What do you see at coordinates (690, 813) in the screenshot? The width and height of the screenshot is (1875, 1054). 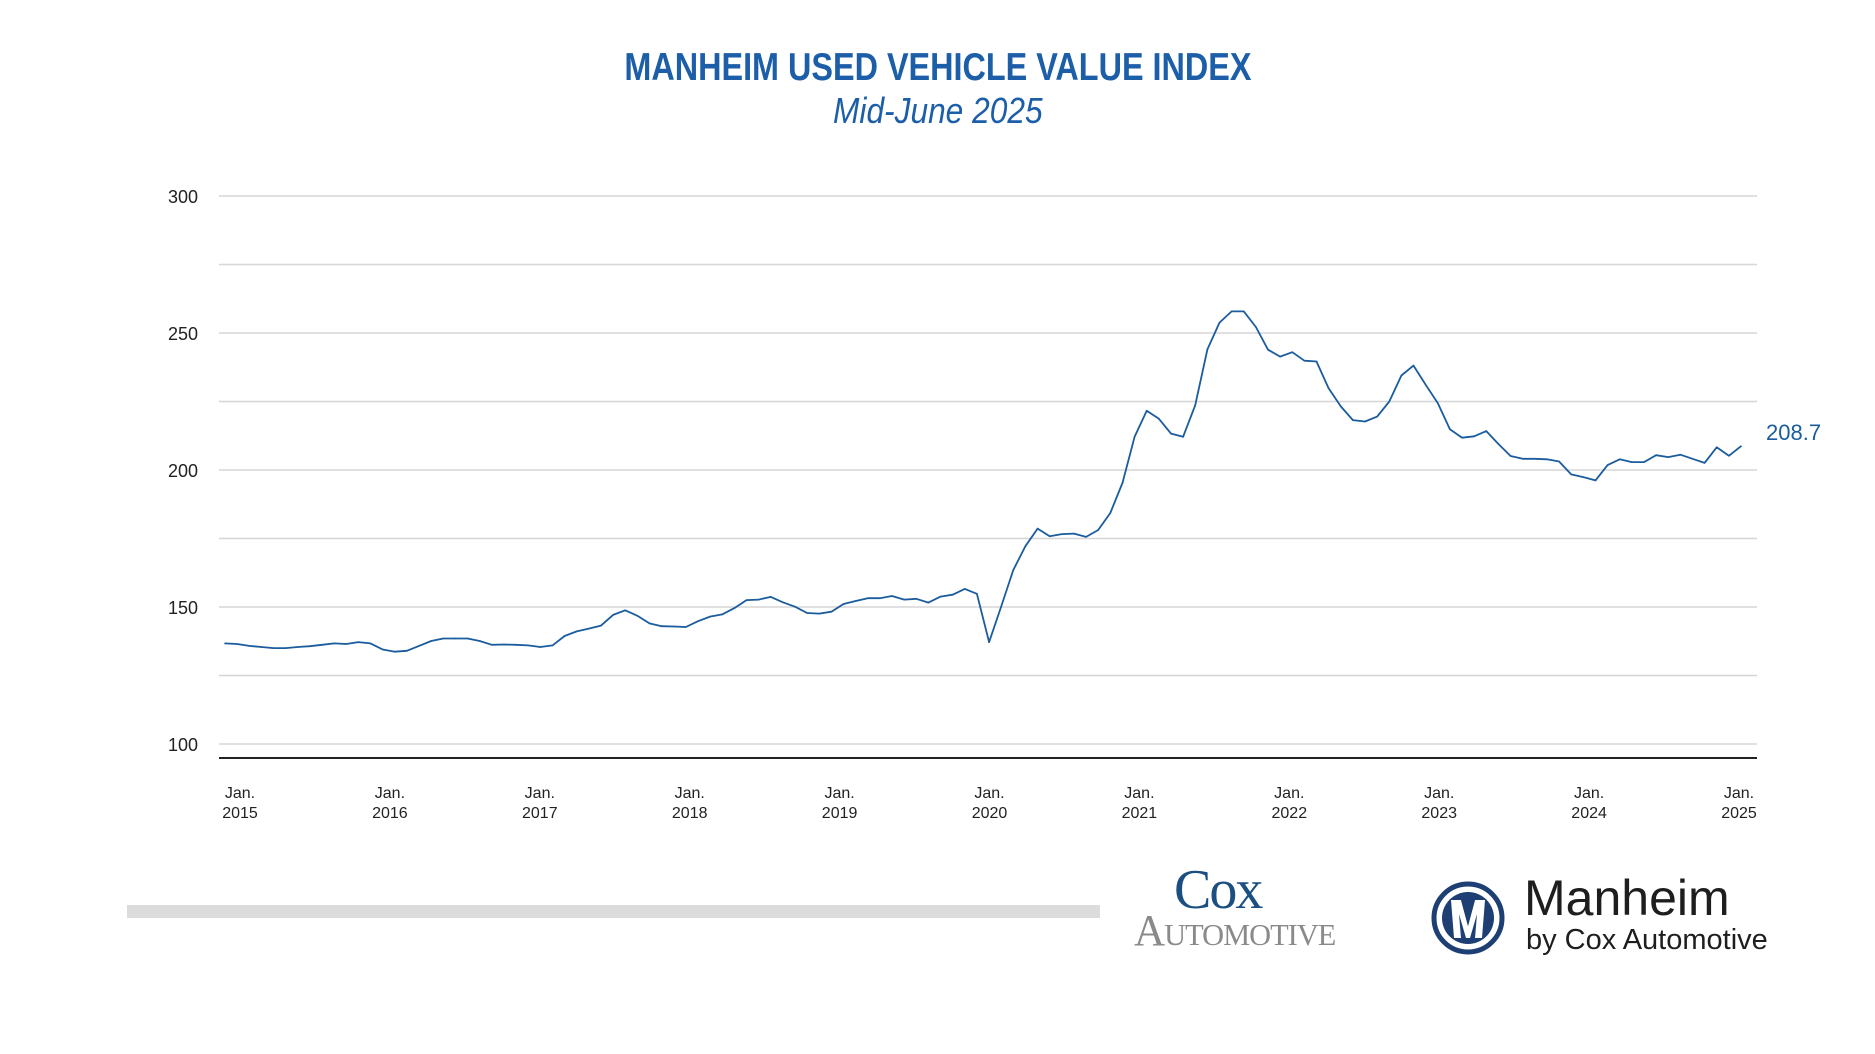 I see `x-tick-year: 2018` at bounding box center [690, 813].